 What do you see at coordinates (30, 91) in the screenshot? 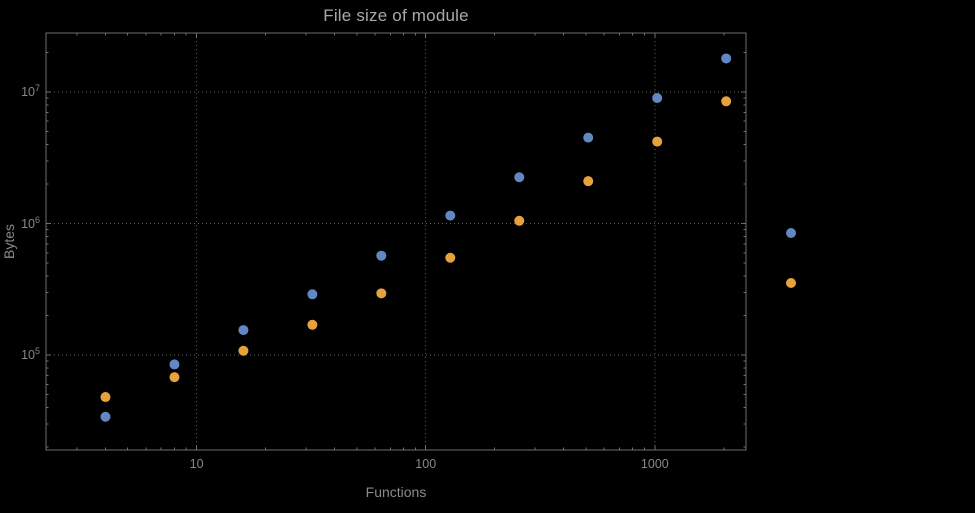
I see `y-tick-label: 10⁷` at bounding box center [30, 91].